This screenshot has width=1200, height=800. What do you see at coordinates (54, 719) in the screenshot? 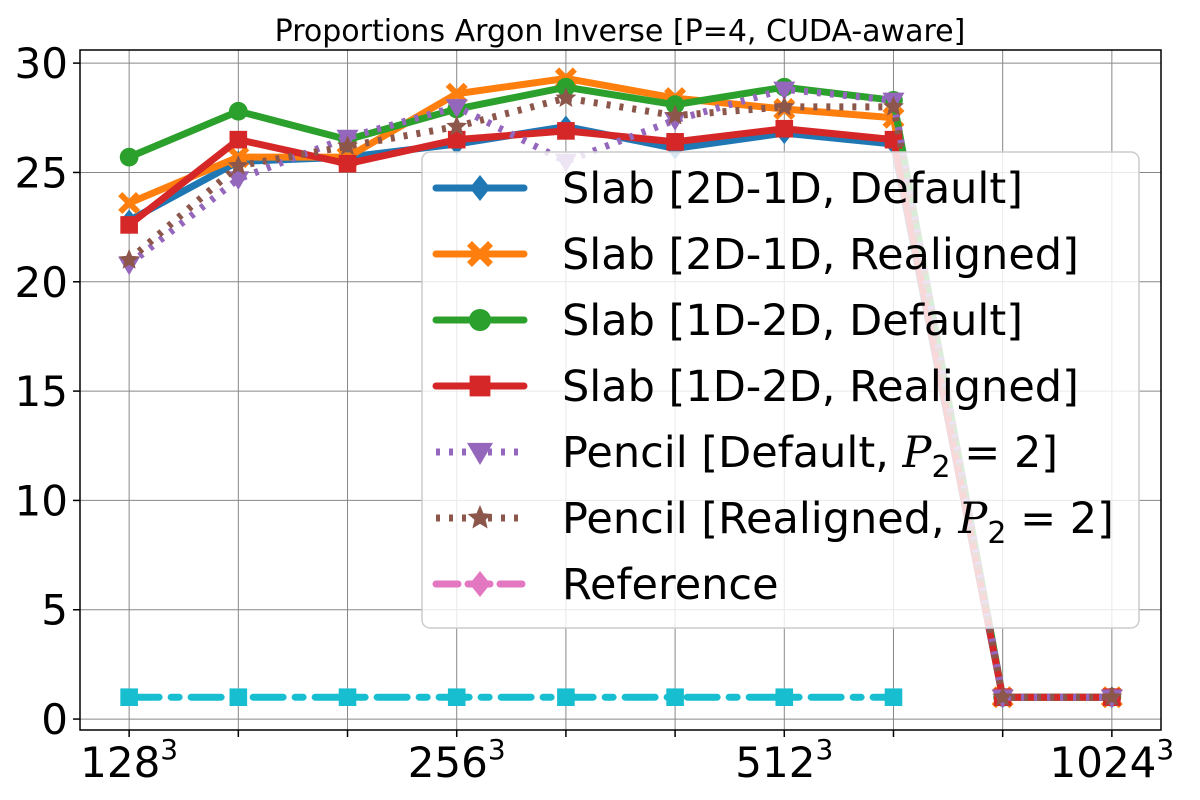
I see `y-tick-label: 0` at bounding box center [54, 719].